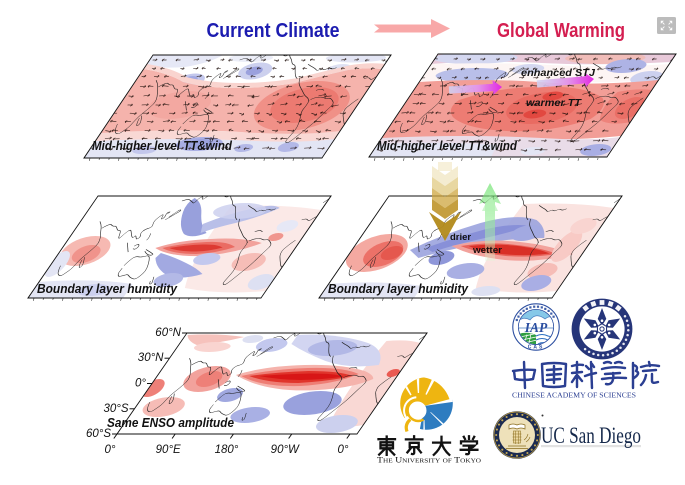 Image resolution: width=685 pixels, height=485 pixels. Describe the element at coordinates (574, 396) in the screenshot. I see `svg-text: CHINESE ACADEMY OF SCIENCES` at that location.